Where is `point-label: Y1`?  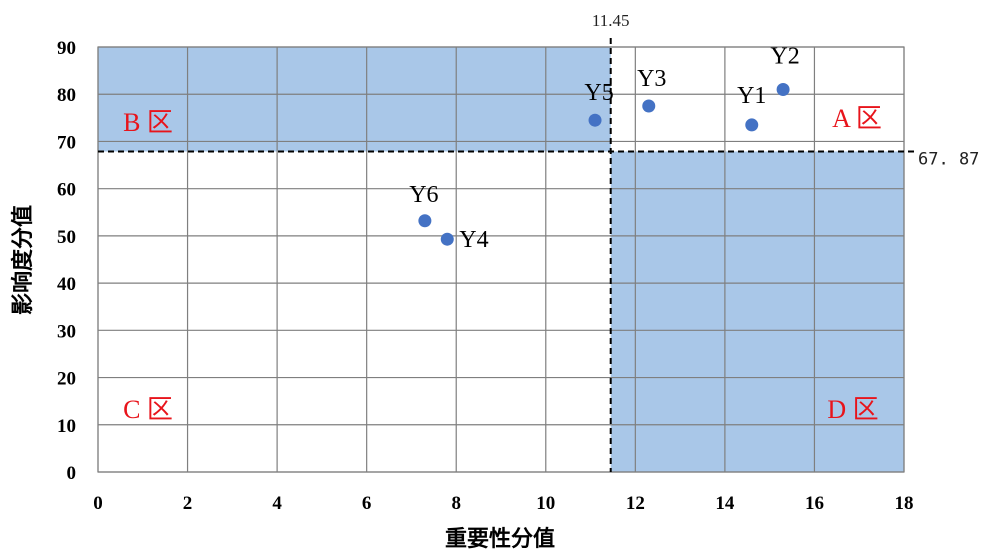 point-label: Y1 is located at coordinates (751, 96).